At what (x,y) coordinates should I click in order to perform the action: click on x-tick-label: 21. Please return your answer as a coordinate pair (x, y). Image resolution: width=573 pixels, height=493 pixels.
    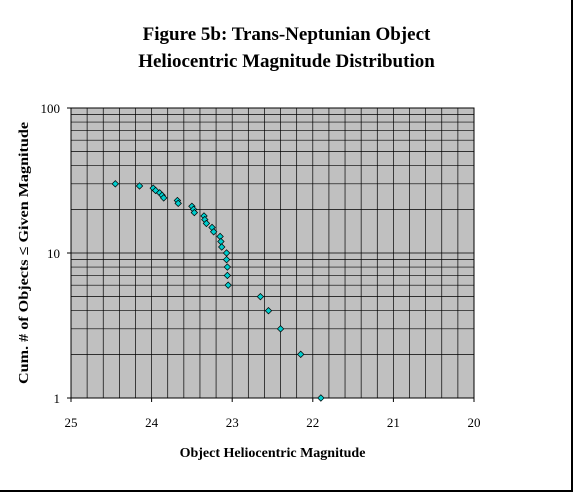
    Looking at the image, I should click on (393, 422).